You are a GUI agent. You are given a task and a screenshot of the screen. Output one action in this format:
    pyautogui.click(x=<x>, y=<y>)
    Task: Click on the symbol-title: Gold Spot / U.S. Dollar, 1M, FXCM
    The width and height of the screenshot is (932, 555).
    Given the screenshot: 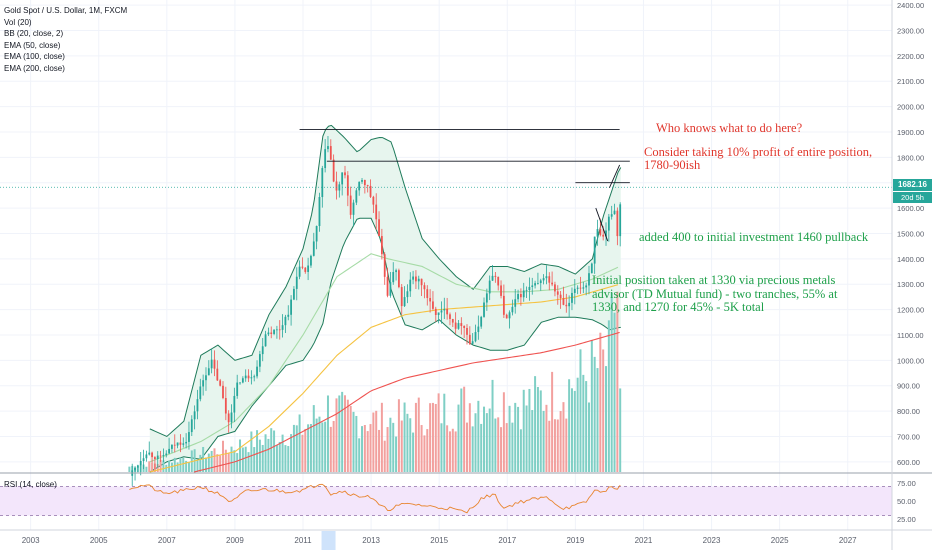 What is the action you would take?
    pyautogui.click(x=66, y=10)
    